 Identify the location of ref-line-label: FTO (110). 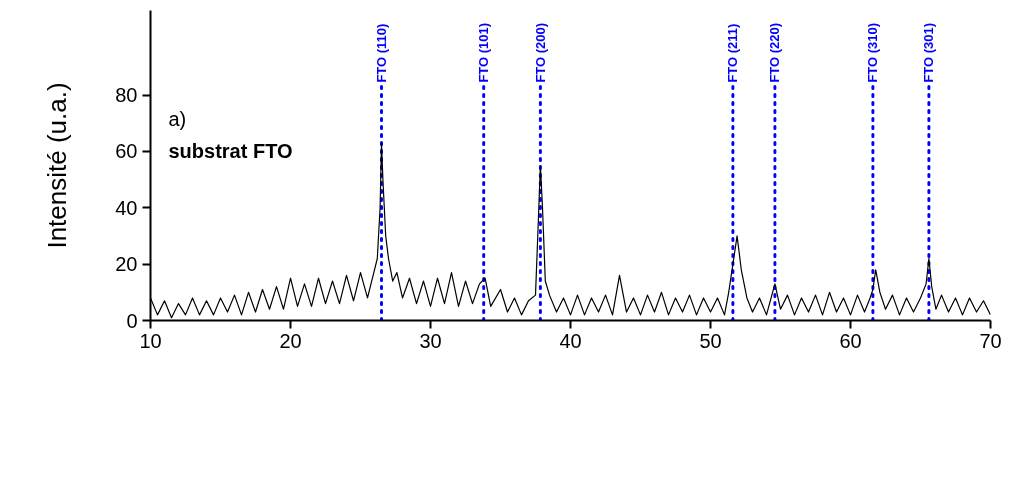
(381, 53).